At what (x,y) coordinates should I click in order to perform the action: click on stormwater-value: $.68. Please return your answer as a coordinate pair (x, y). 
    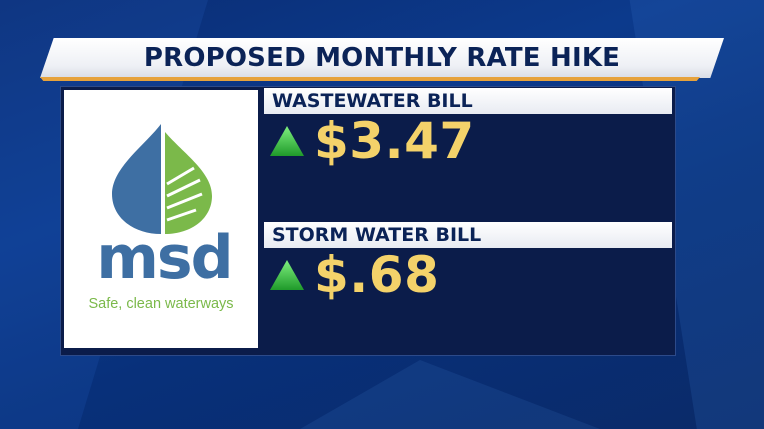
    Looking at the image, I should click on (377, 275).